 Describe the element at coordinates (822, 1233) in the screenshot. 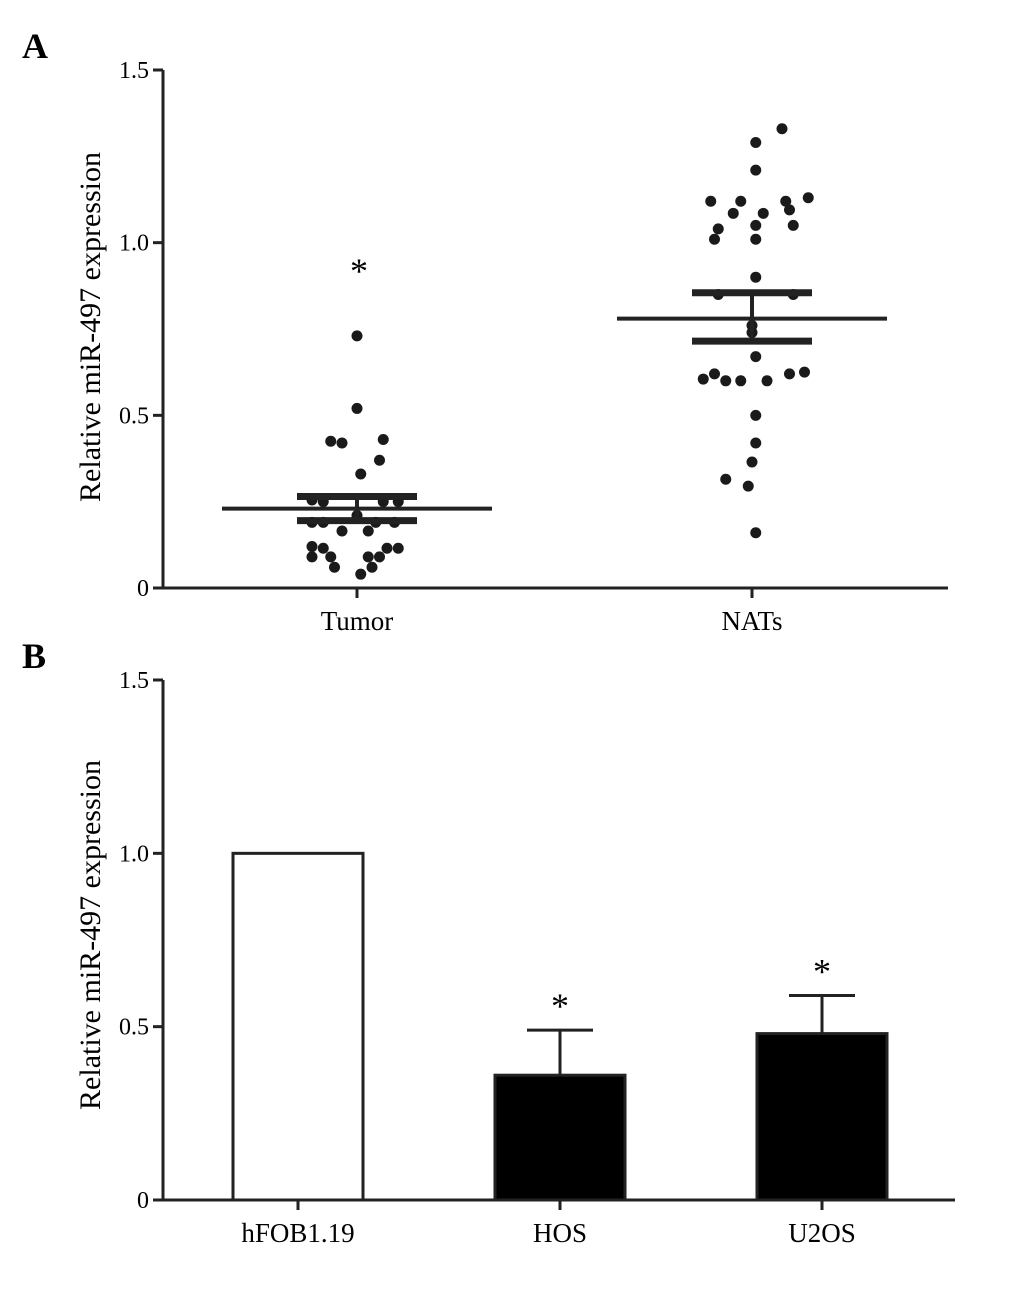

I see `x-tick-label: U2OS` at that location.